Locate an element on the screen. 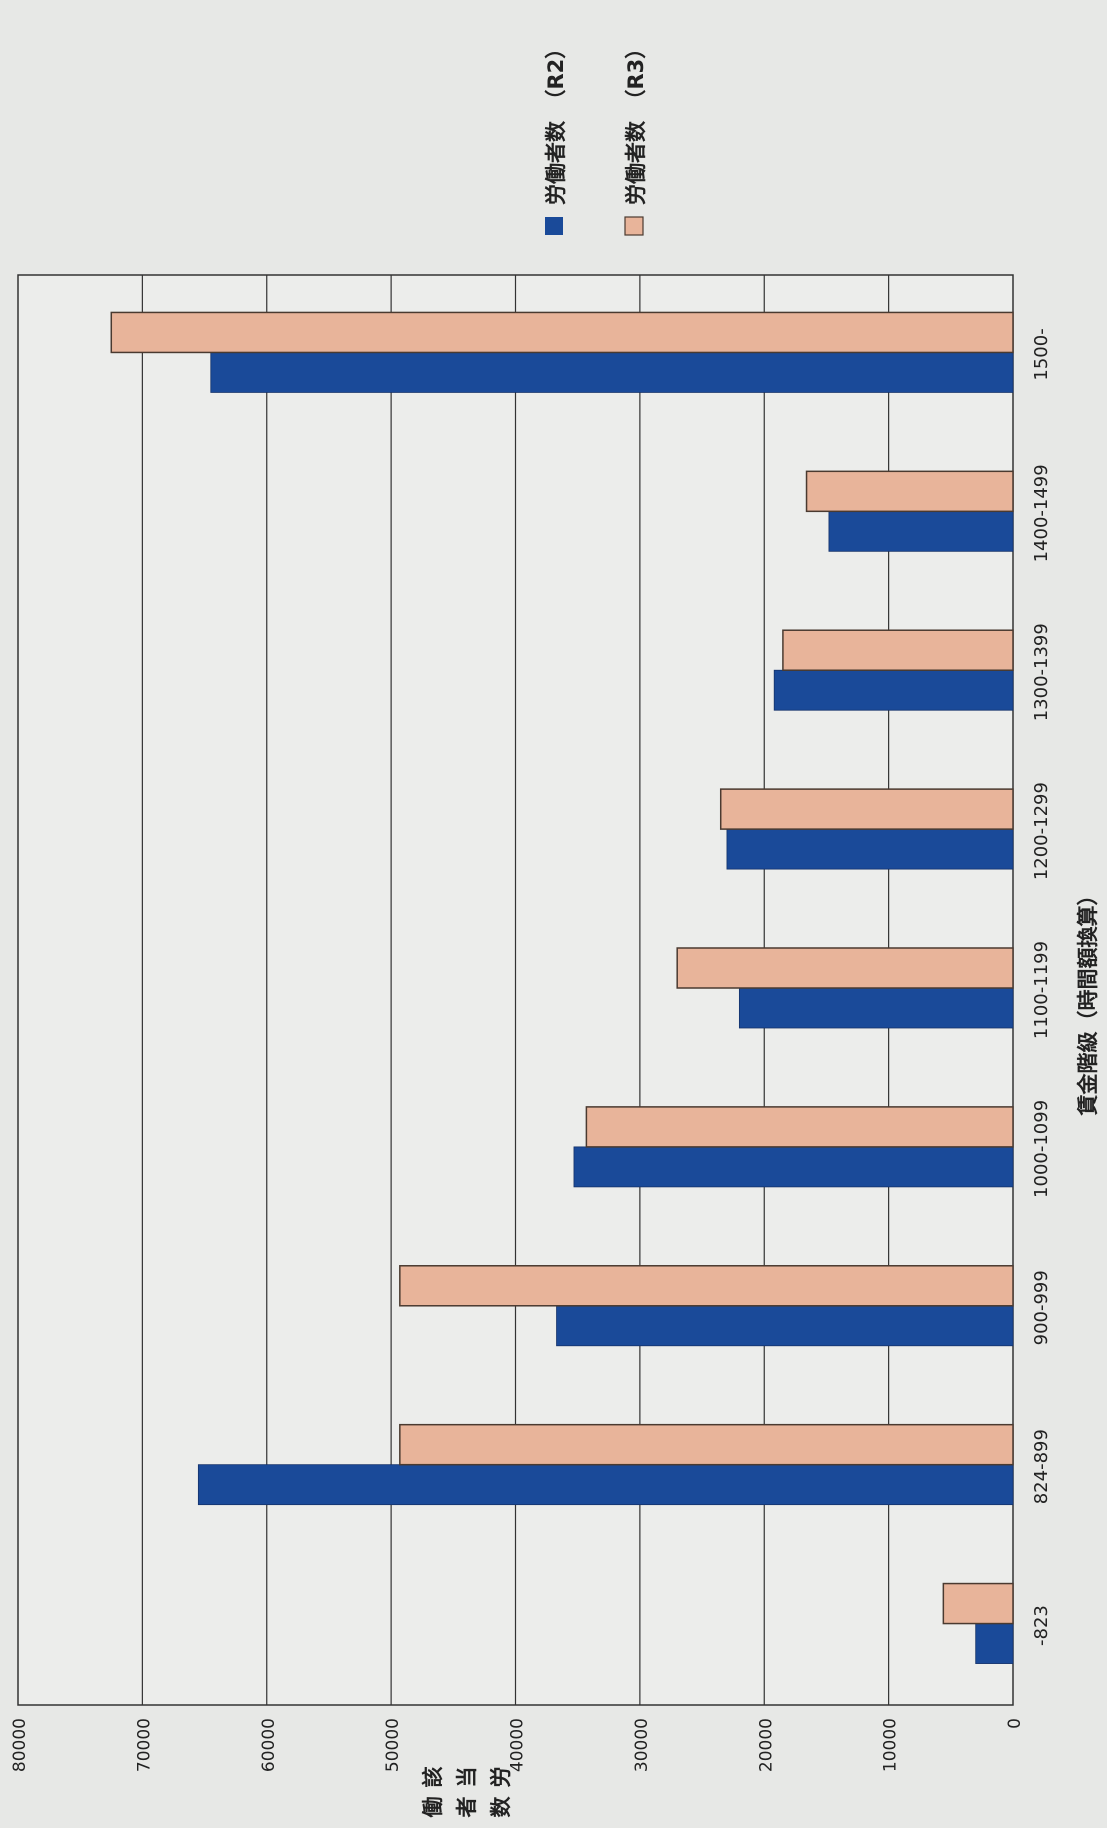  y-tick-label: 70000 is located at coordinates (144, 1745).